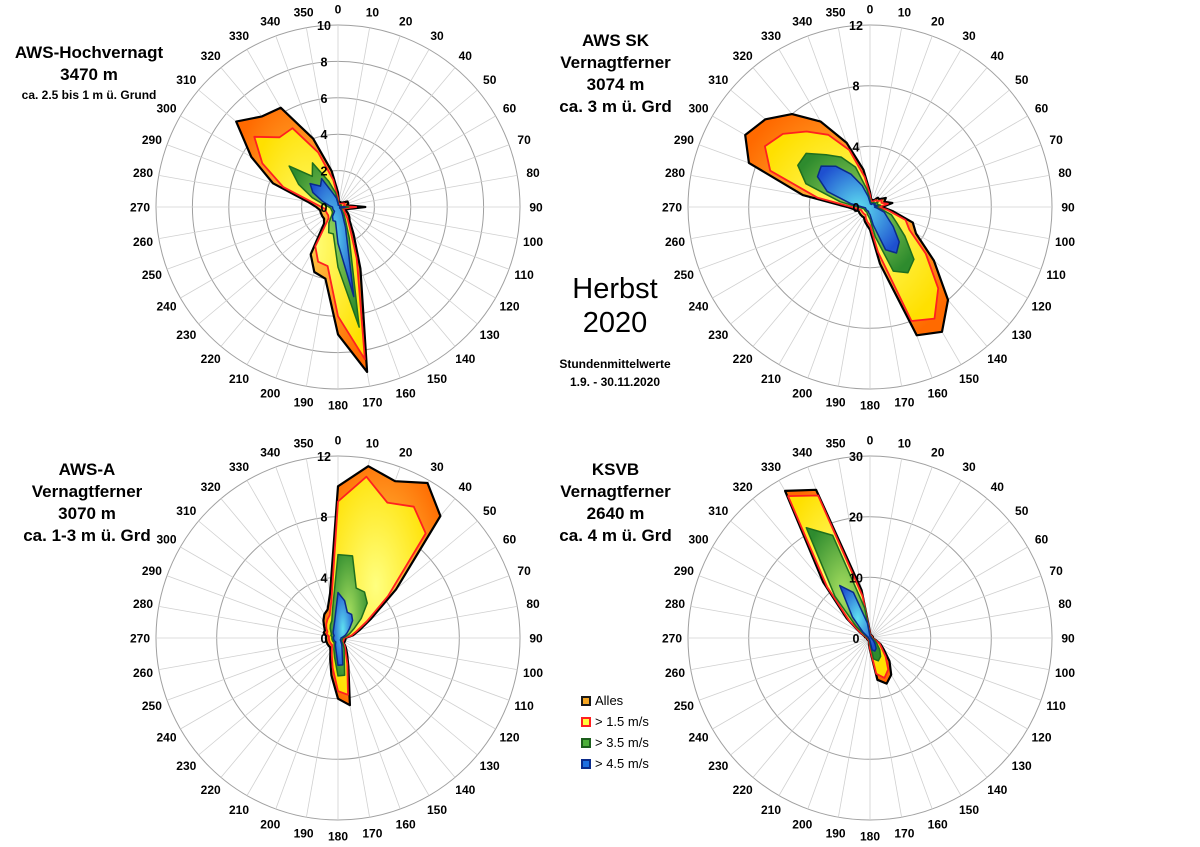 Image resolution: width=1200 pixels, height=847 pixels. What do you see at coordinates (672, 639) in the screenshot?
I see `direction-label: 270` at bounding box center [672, 639].